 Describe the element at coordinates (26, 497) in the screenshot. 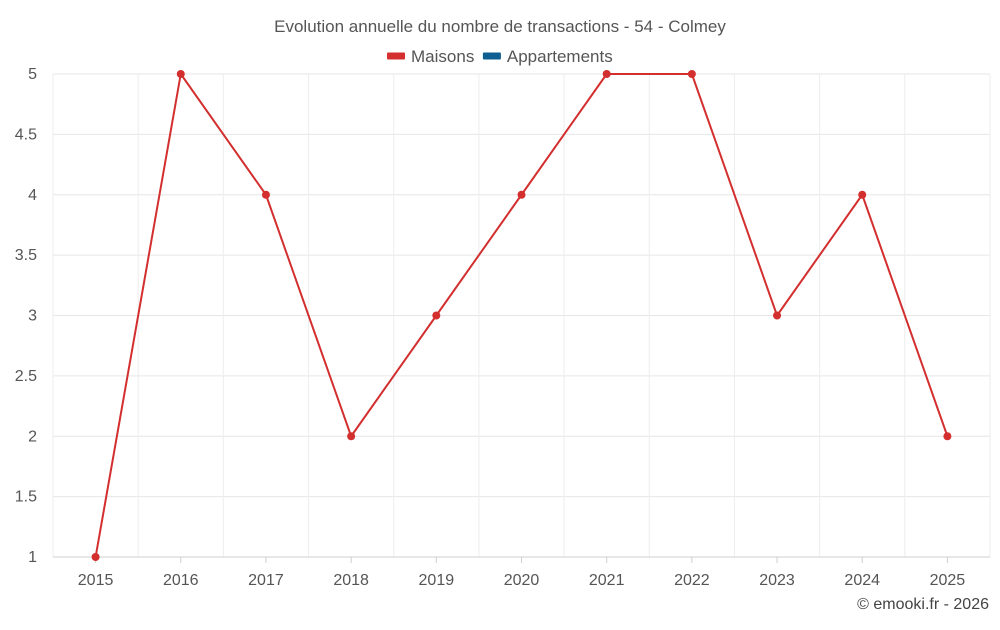

I see `y-tick-label: 1.5` at that location.